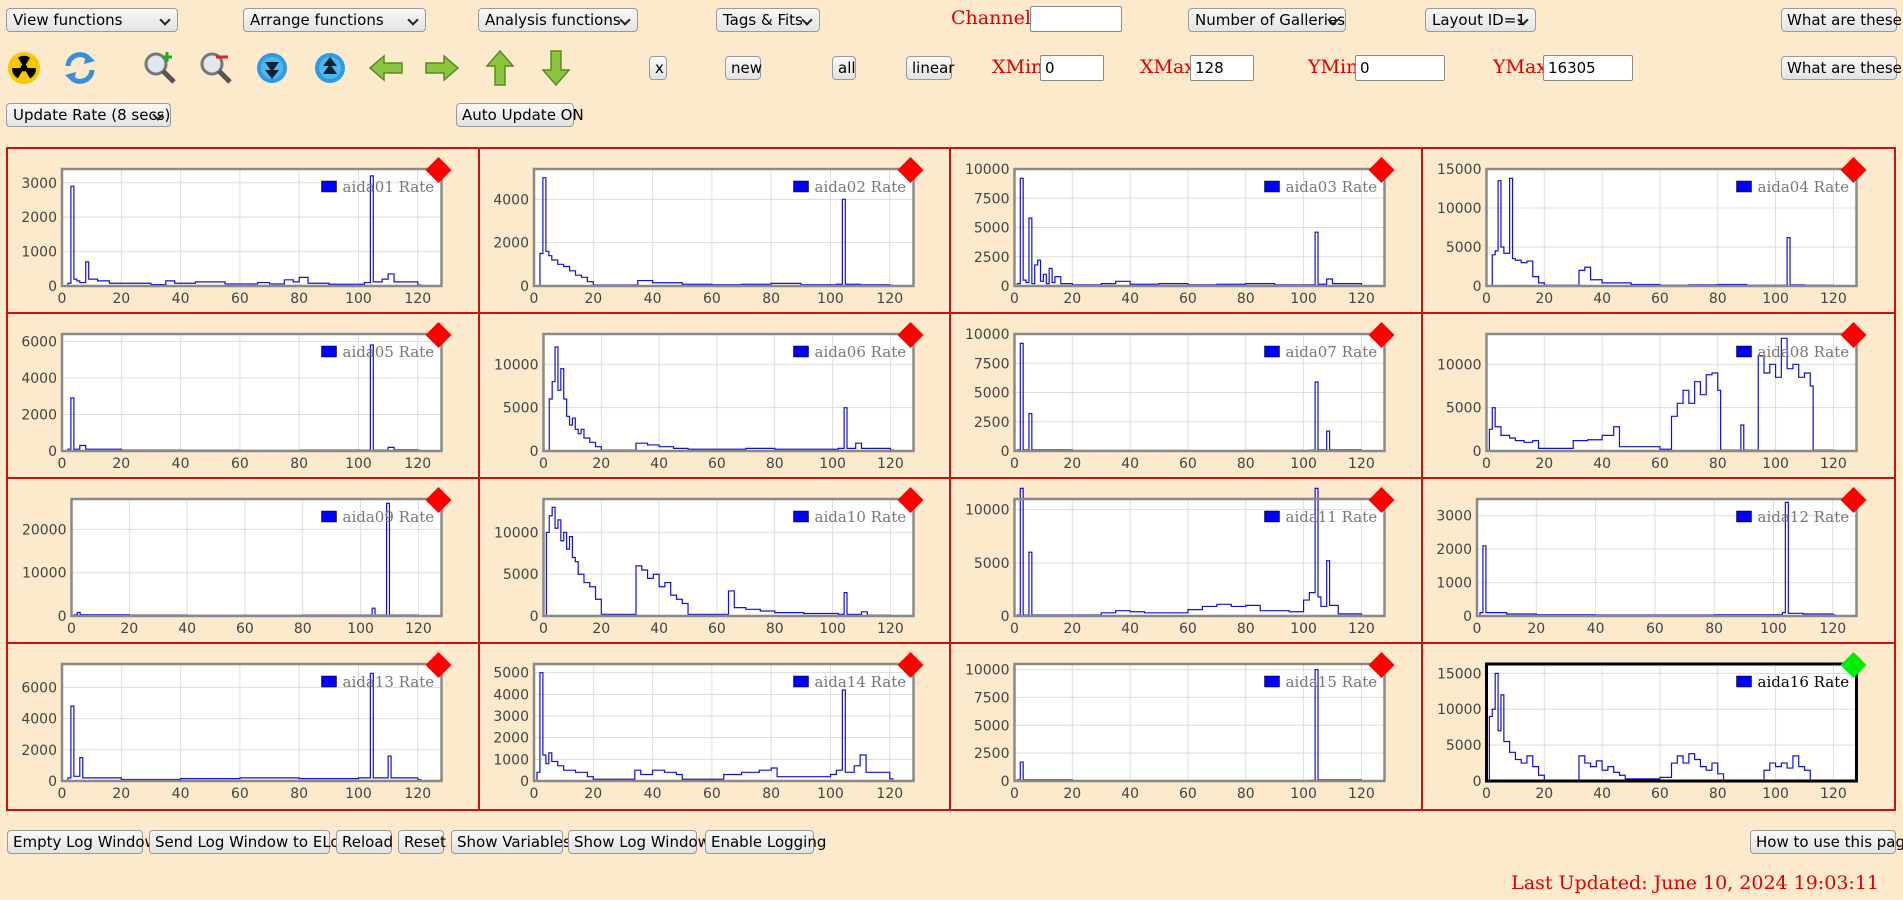 The height and width of the screenshot is (900, 1903). I want to click on down-arrow-icon, so click(556, 68).